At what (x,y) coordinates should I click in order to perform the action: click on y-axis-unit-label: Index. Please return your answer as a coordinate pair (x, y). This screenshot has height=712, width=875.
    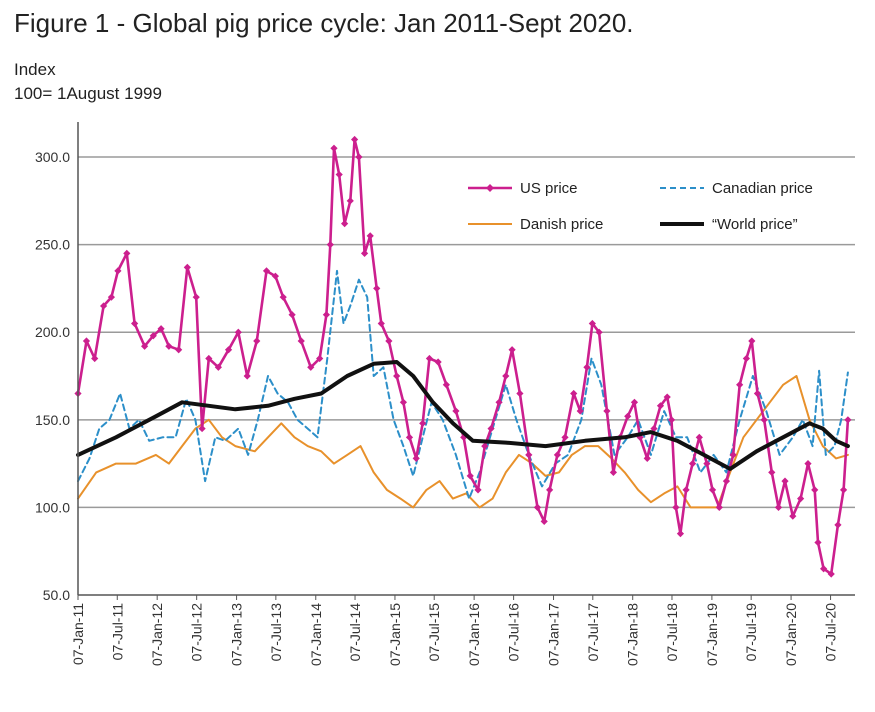
    Looking at the image, I should click on (35, 69).